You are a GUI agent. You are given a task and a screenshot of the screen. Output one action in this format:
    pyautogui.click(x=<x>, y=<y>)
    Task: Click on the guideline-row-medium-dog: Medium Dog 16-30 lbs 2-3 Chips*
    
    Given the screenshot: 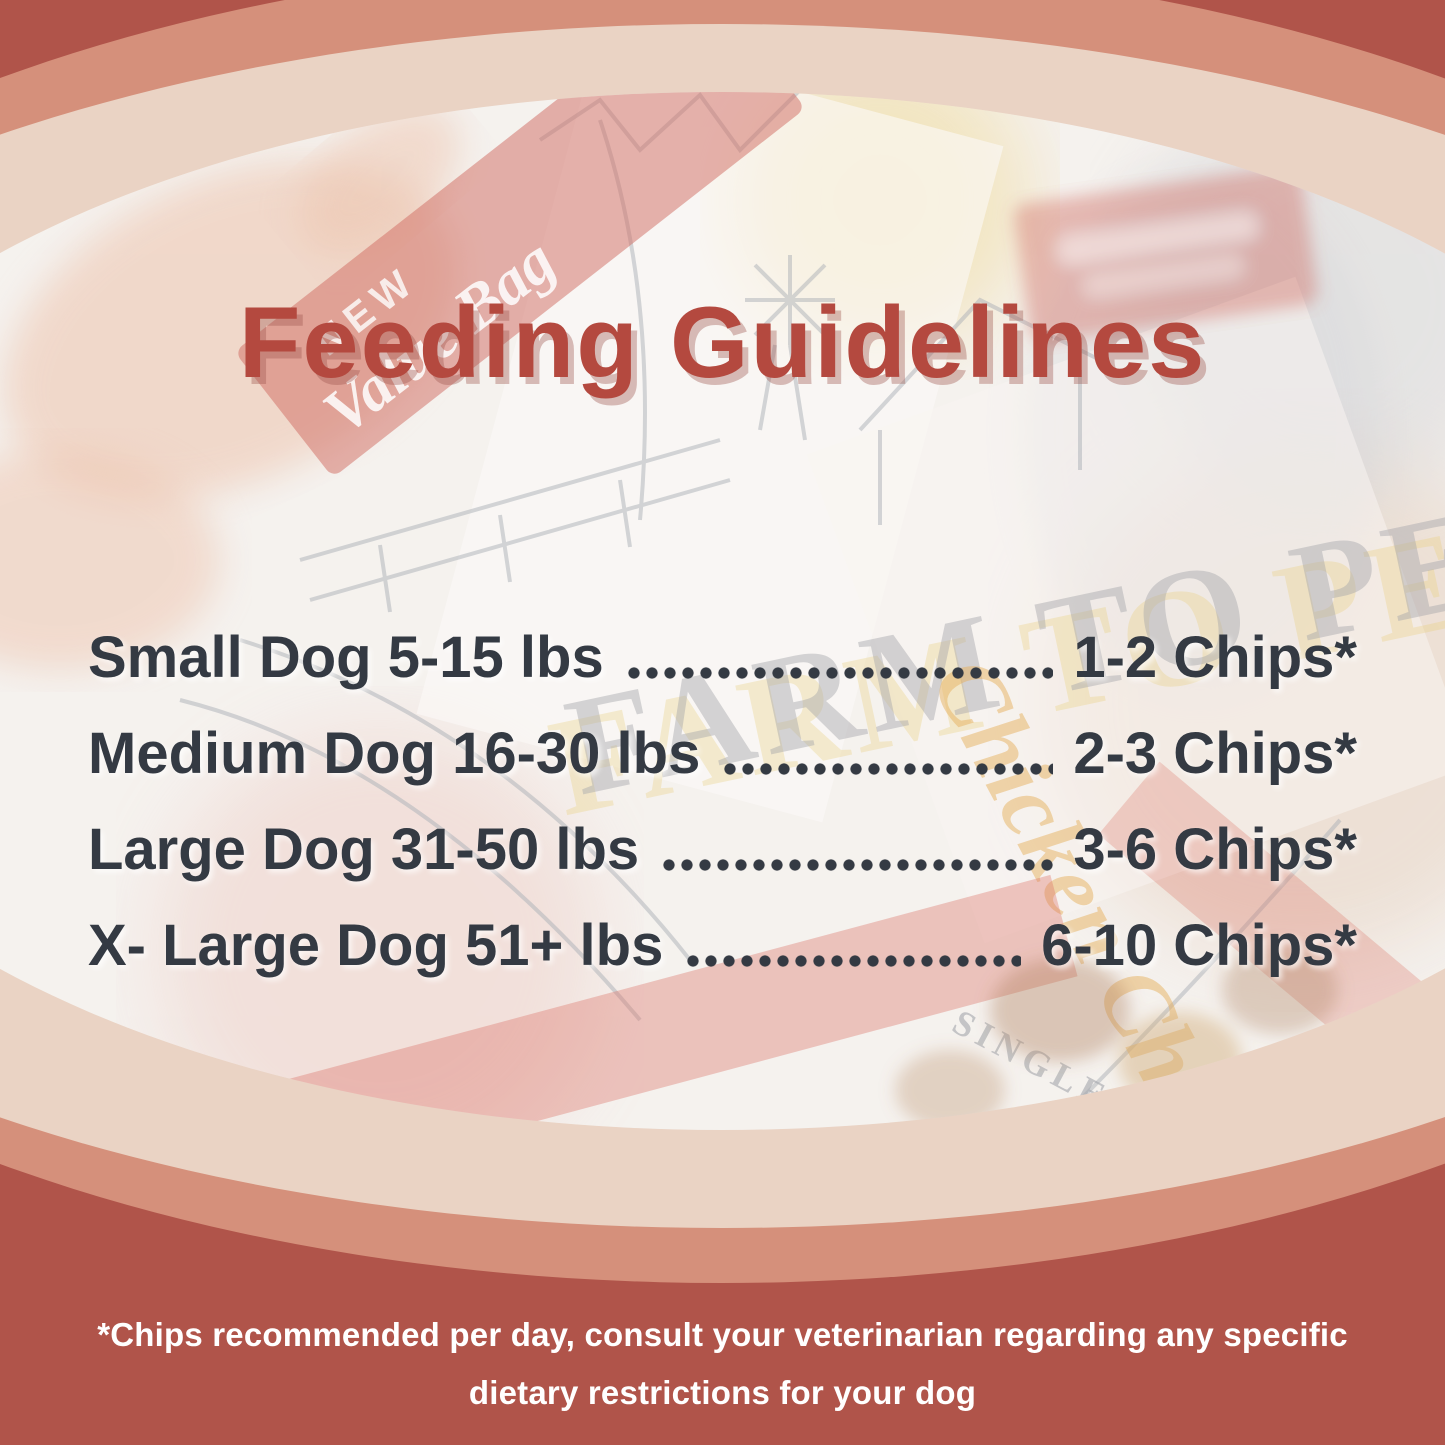 What is the action you would take?
    pyautogui.click(x=722, y=754)
    